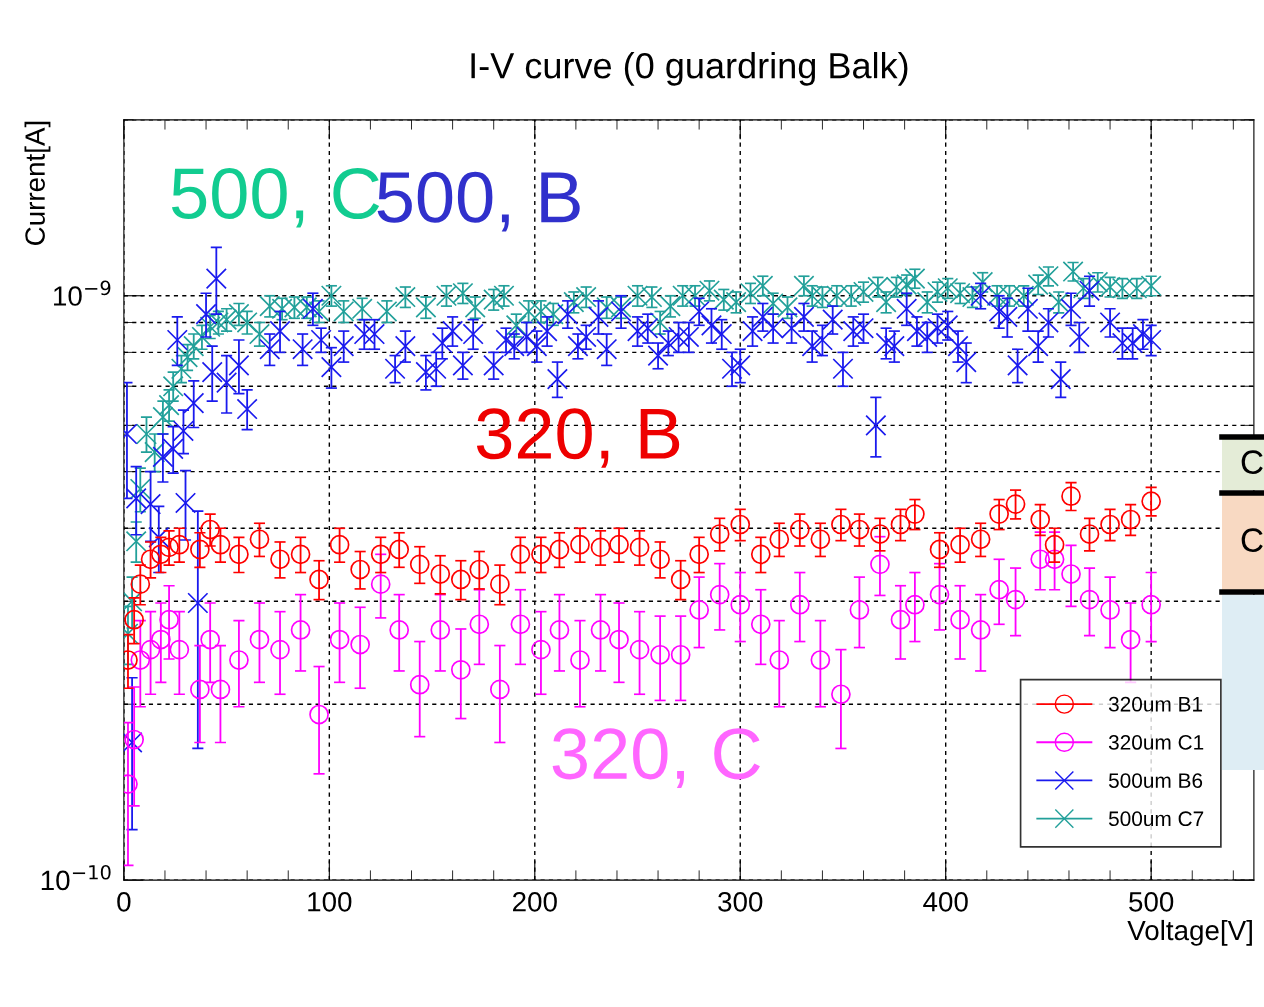 The width and height of the screenshot is (1264, 1007). I want to click on legend-label: 500um C7, so click(1156, 819).